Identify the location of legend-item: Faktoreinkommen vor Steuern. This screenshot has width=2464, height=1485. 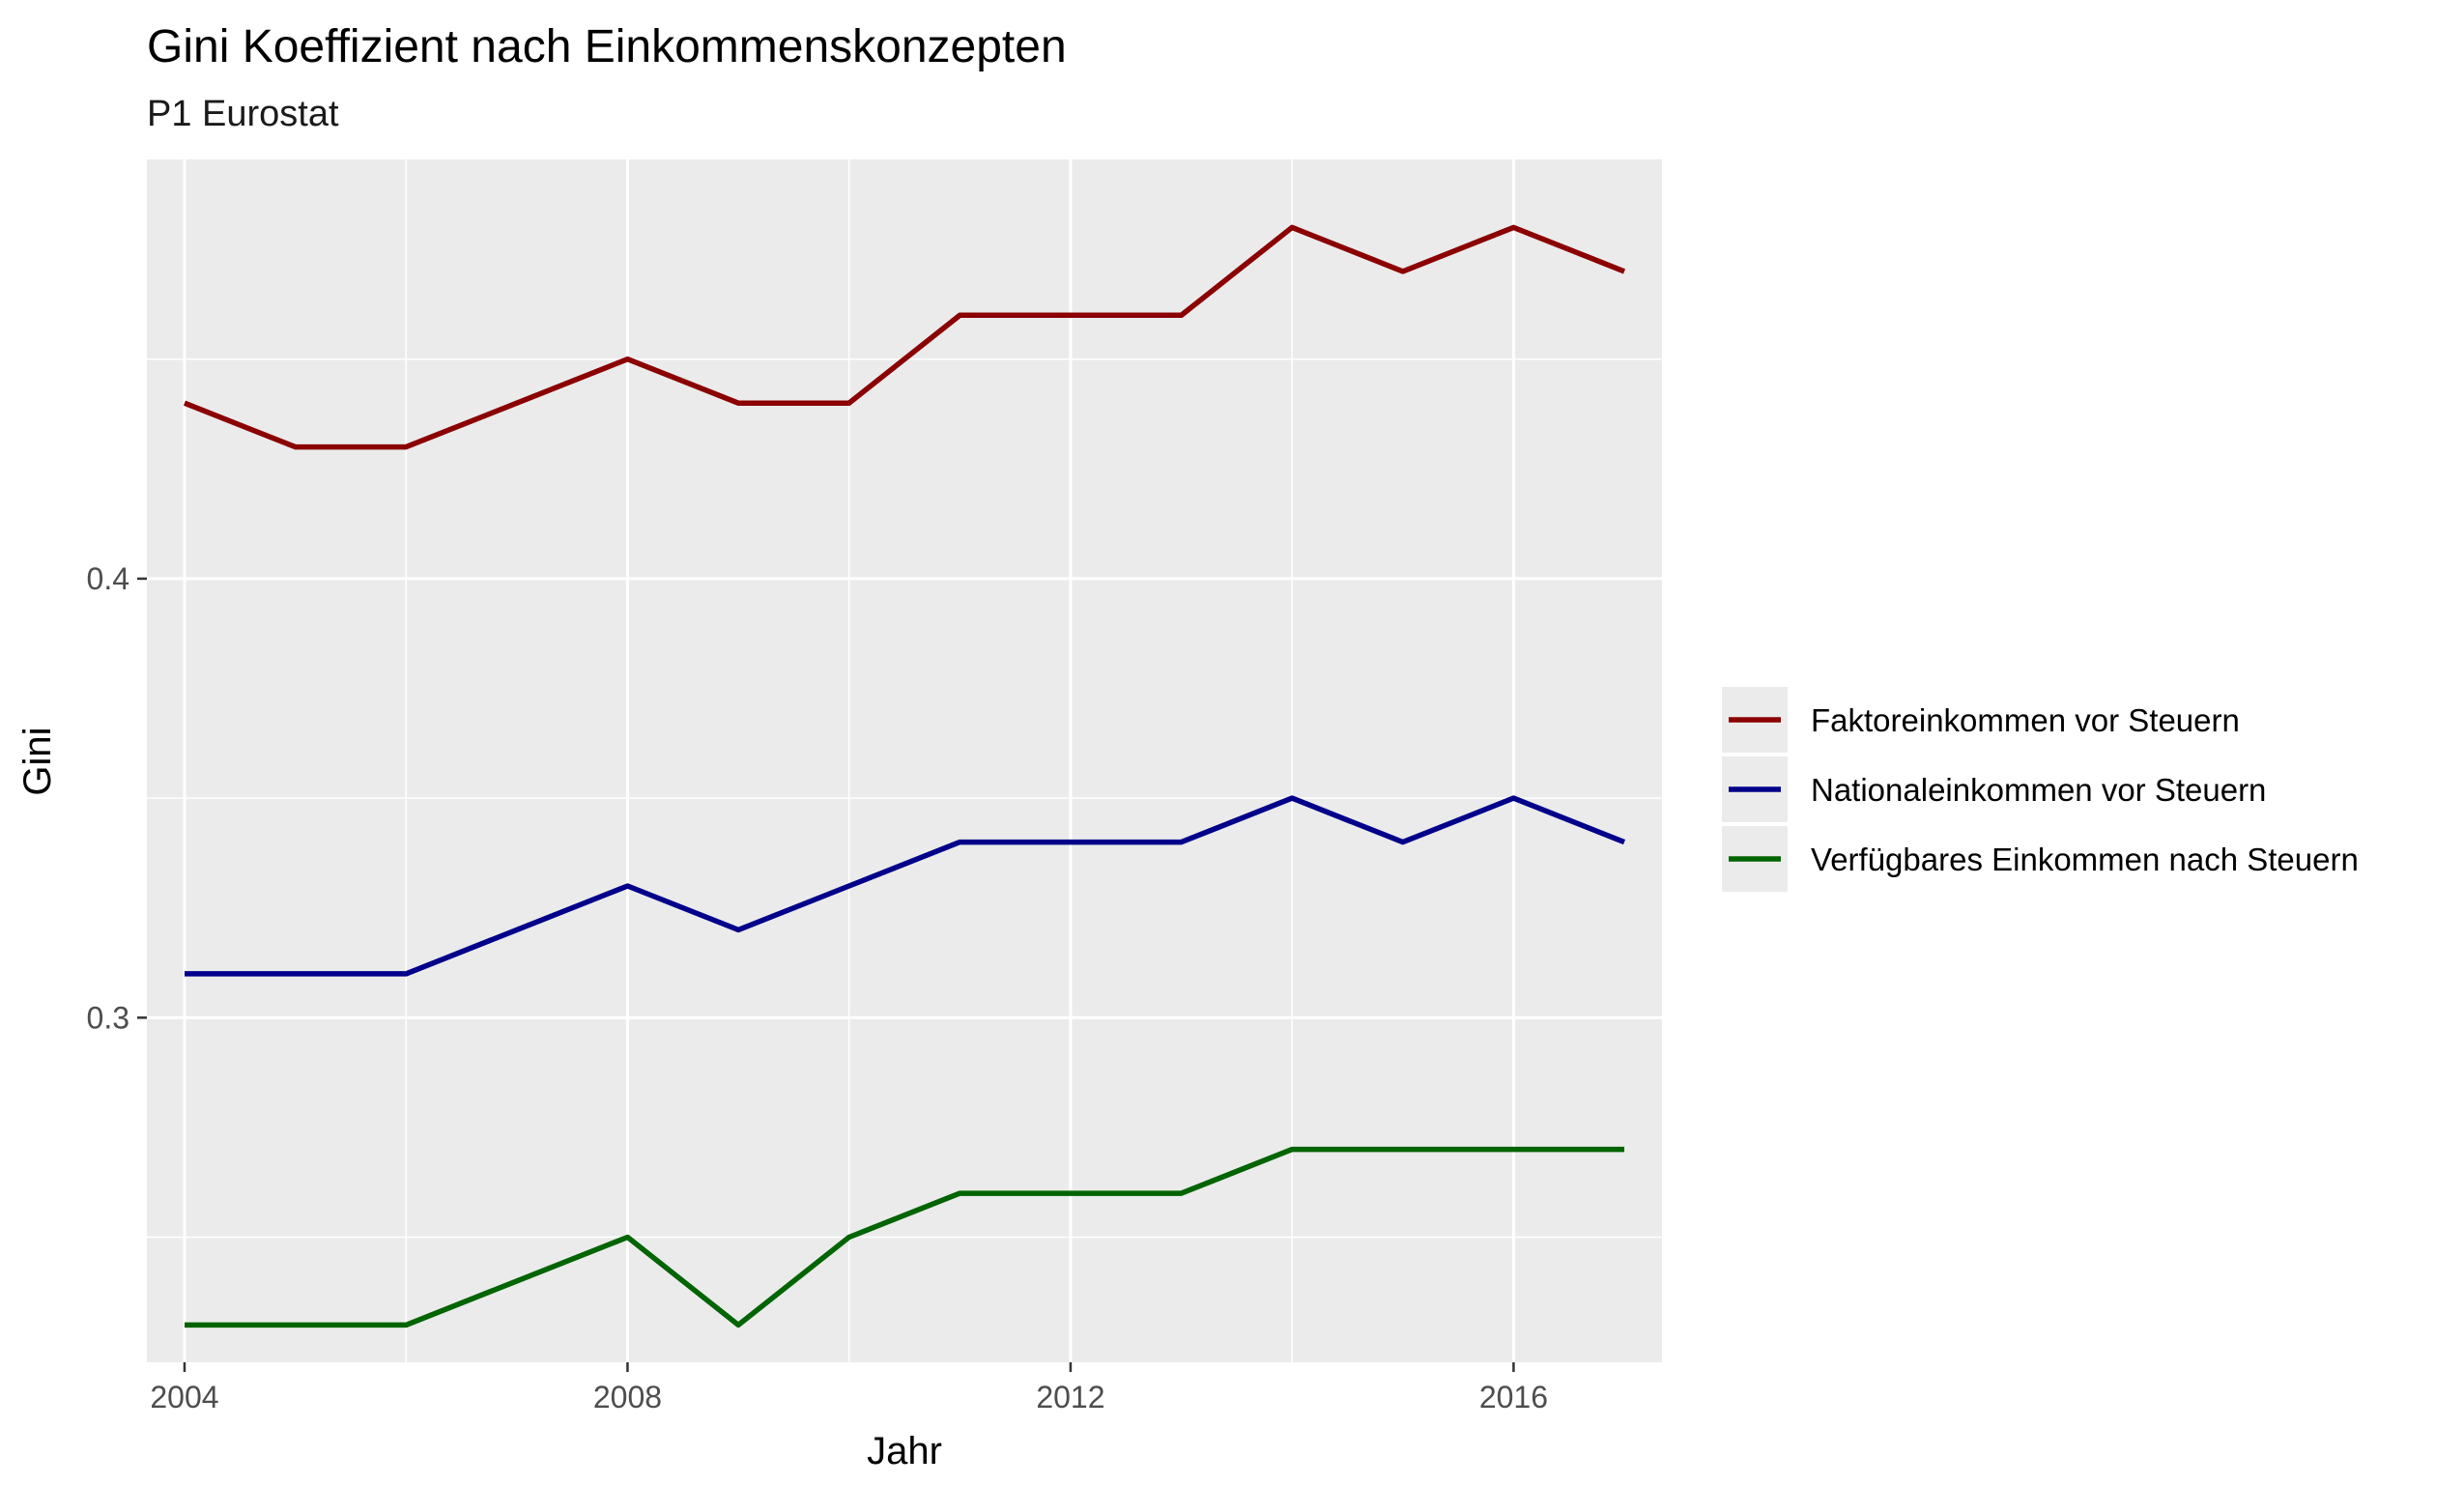
(1981, 720).